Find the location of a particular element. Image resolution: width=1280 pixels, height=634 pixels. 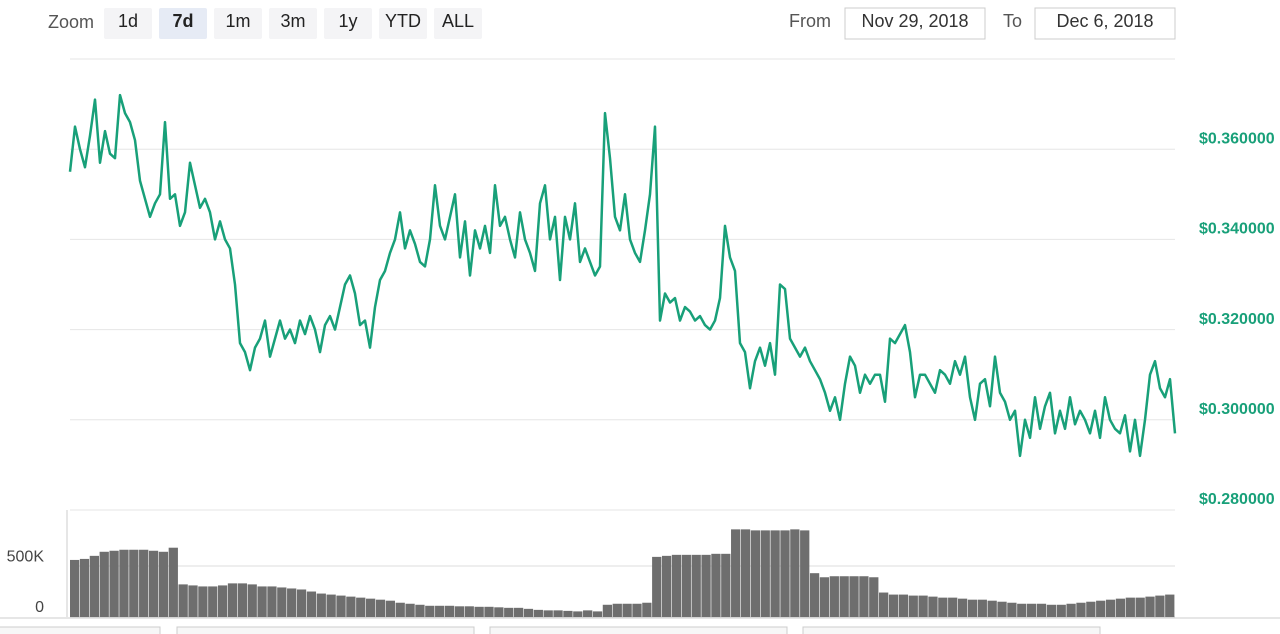

y-tick-label: 0 is located at coordinates (39, 607).